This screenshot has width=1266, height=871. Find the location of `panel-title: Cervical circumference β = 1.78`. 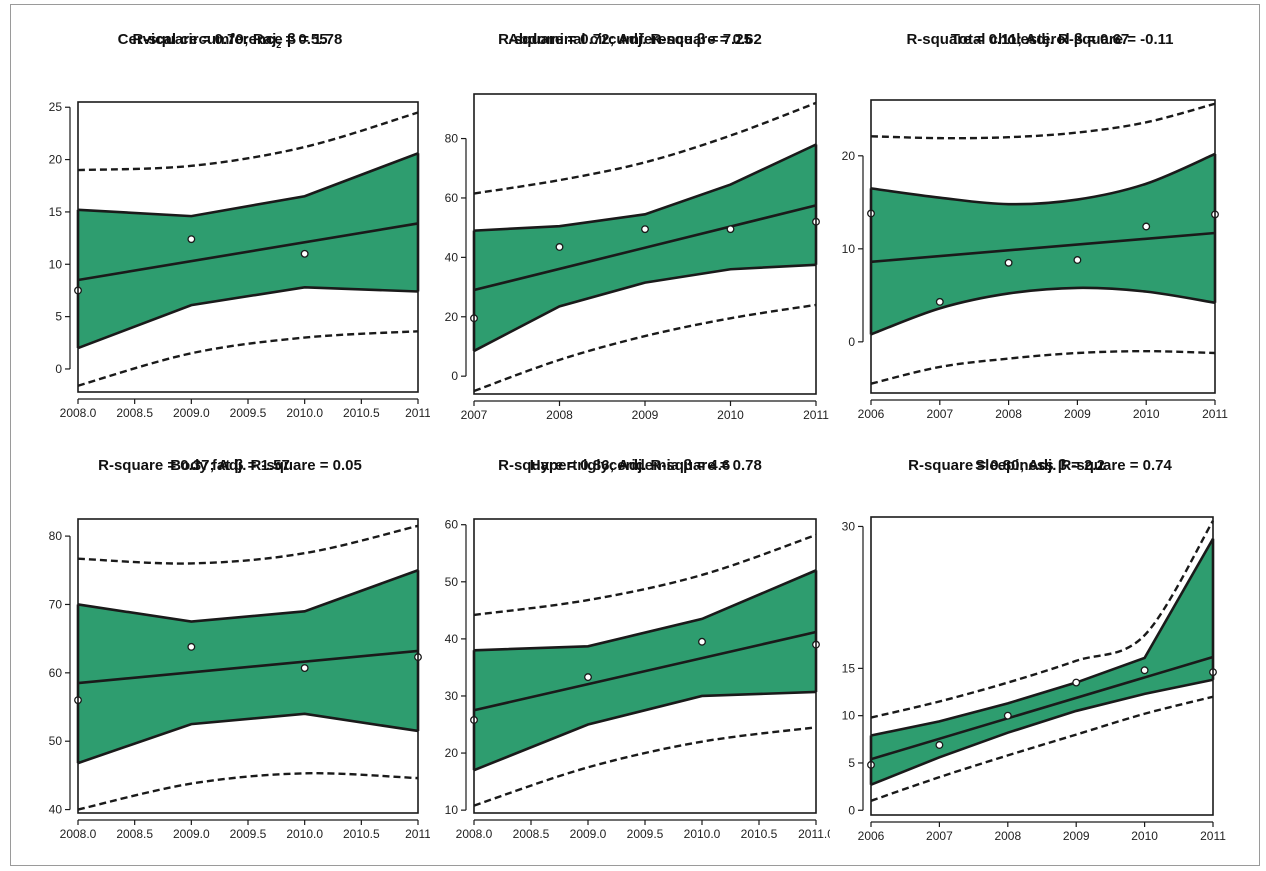

panel-title: Cervical circumference β = 1.78 is located at coordinates (230, 39).